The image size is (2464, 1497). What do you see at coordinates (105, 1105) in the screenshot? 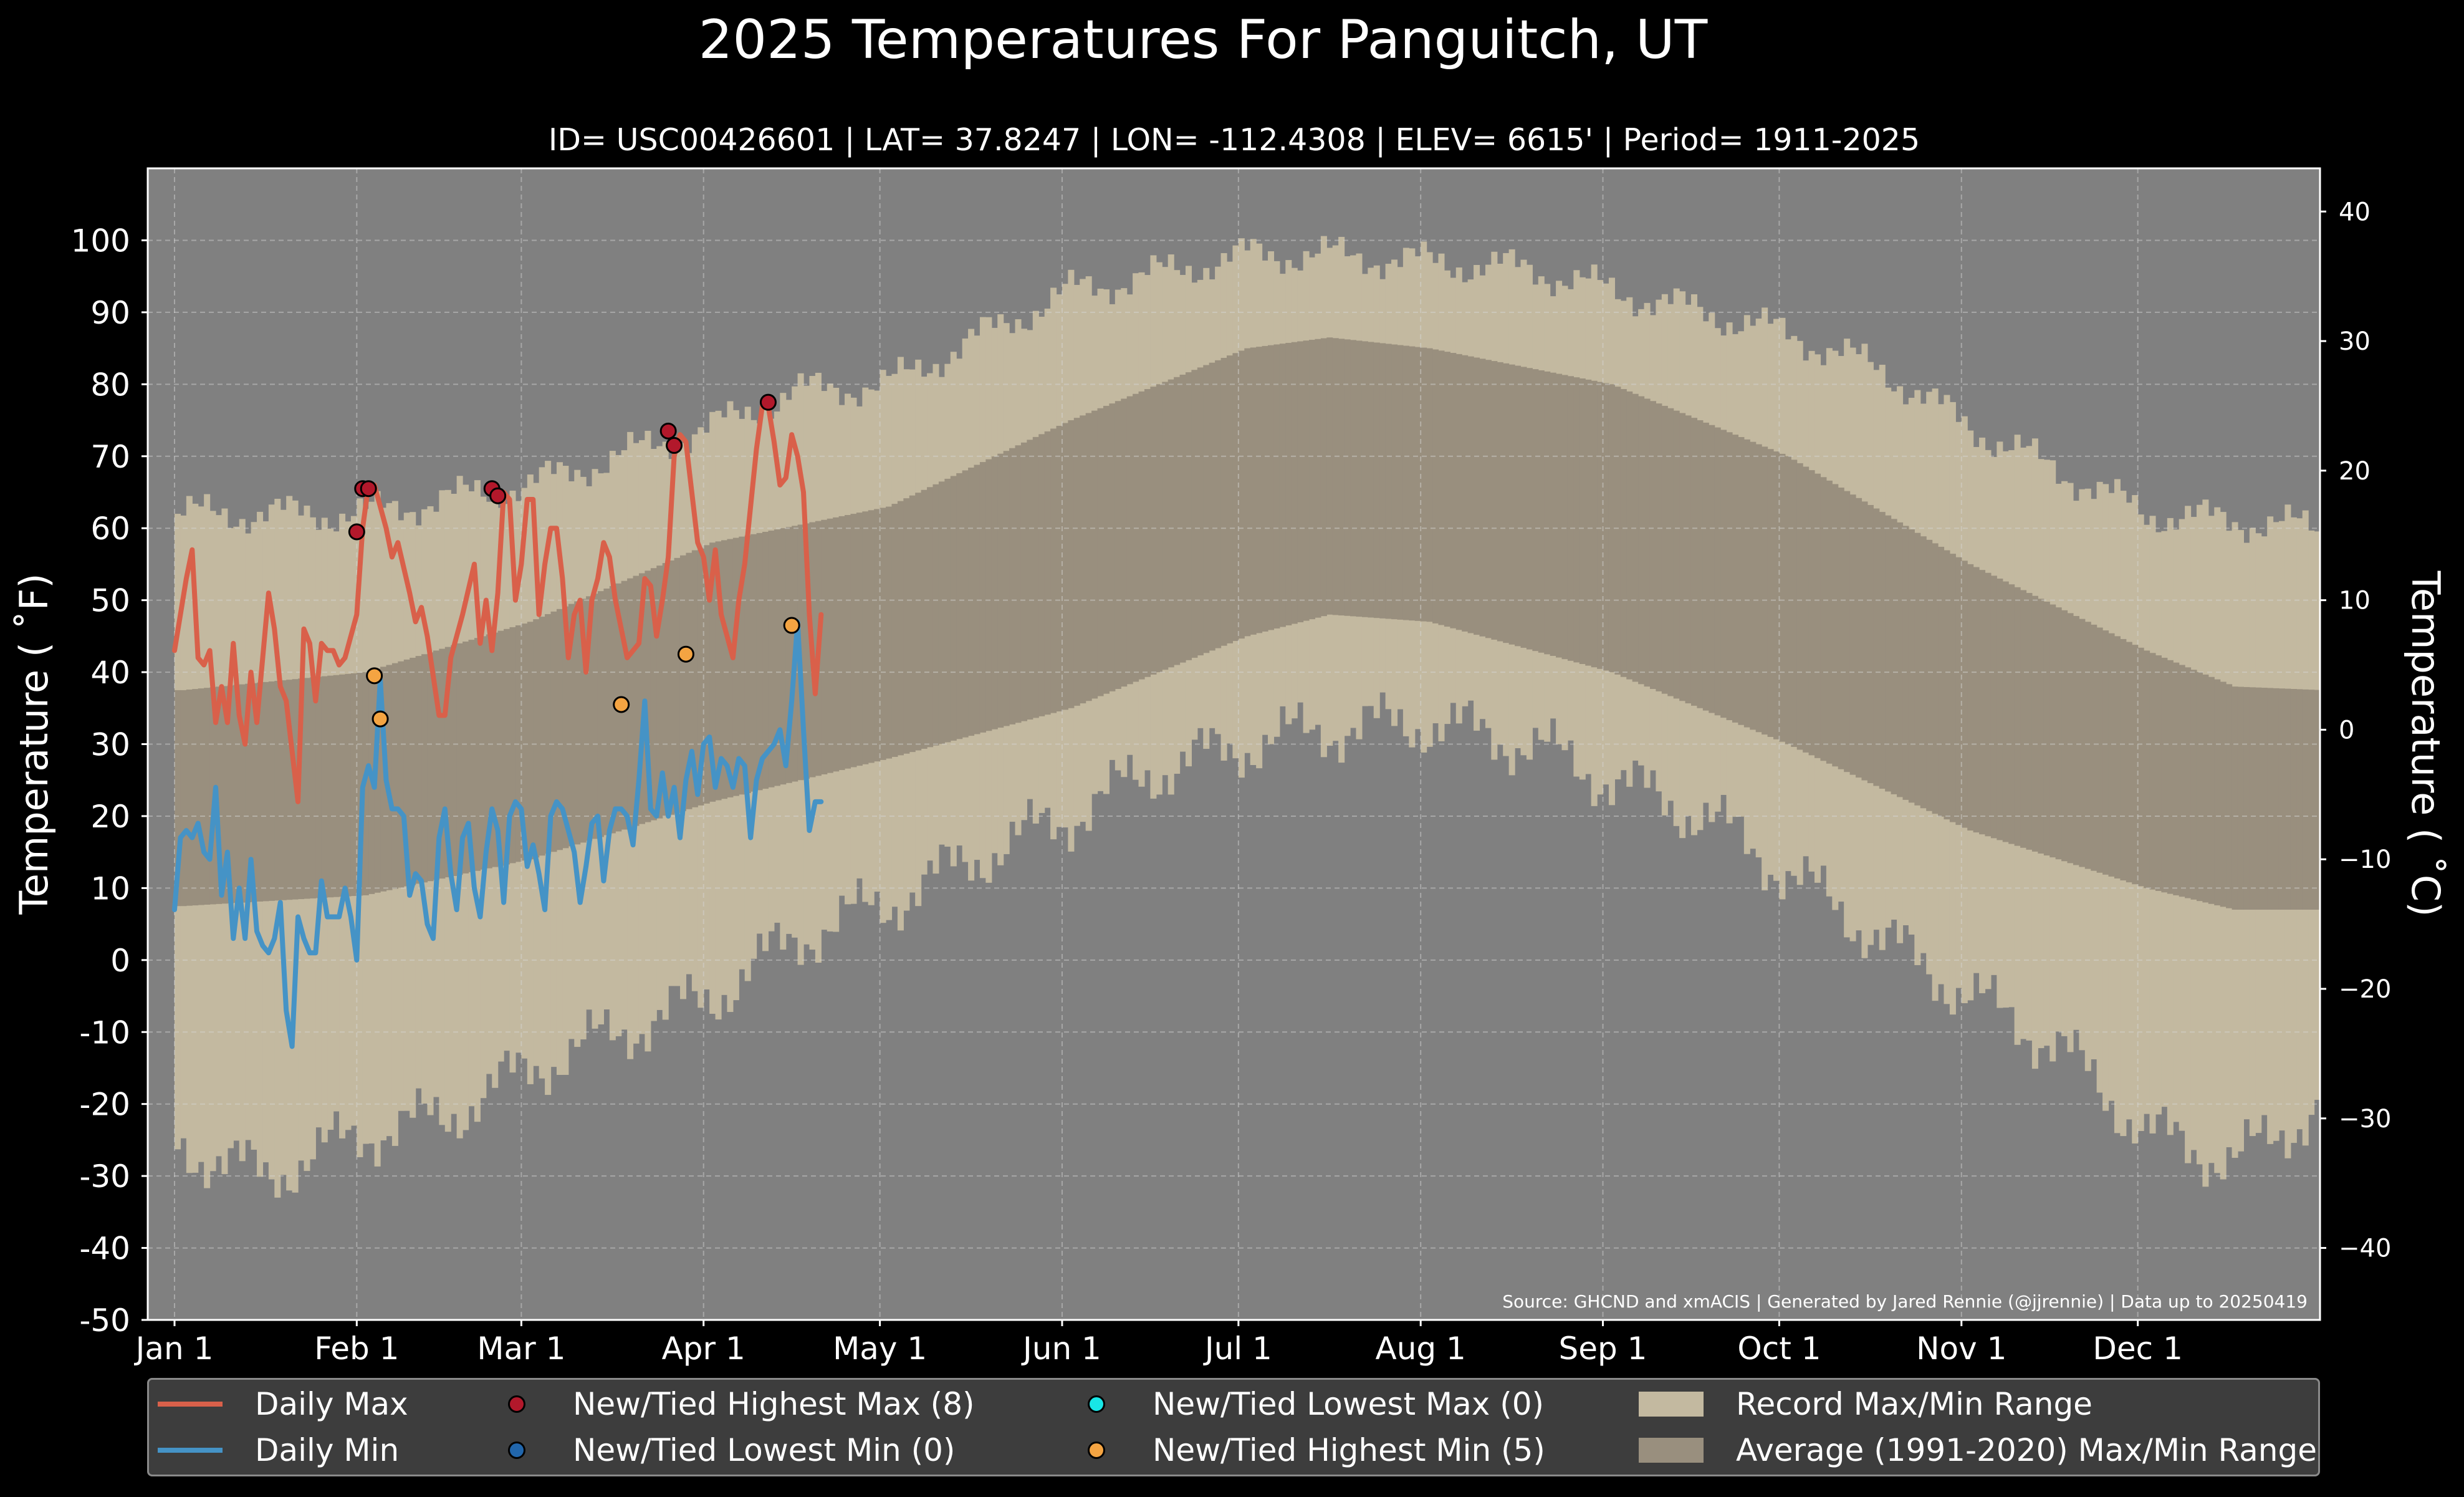
I see `y-tick-label-left: -20` at bounding box center [105, 1105].